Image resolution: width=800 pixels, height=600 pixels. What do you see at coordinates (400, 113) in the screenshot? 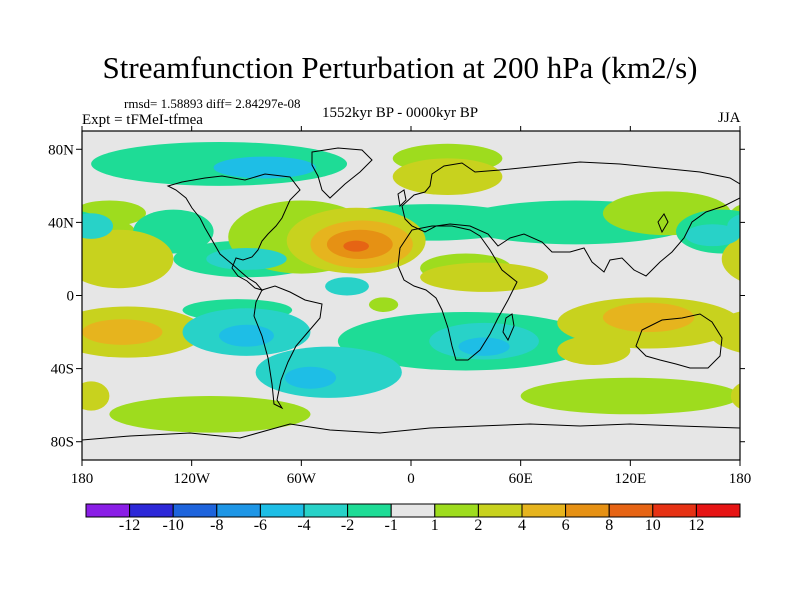
I see `period-label: 1552kyr BP - 0000kyr BP` at bounding box center [400, 113].